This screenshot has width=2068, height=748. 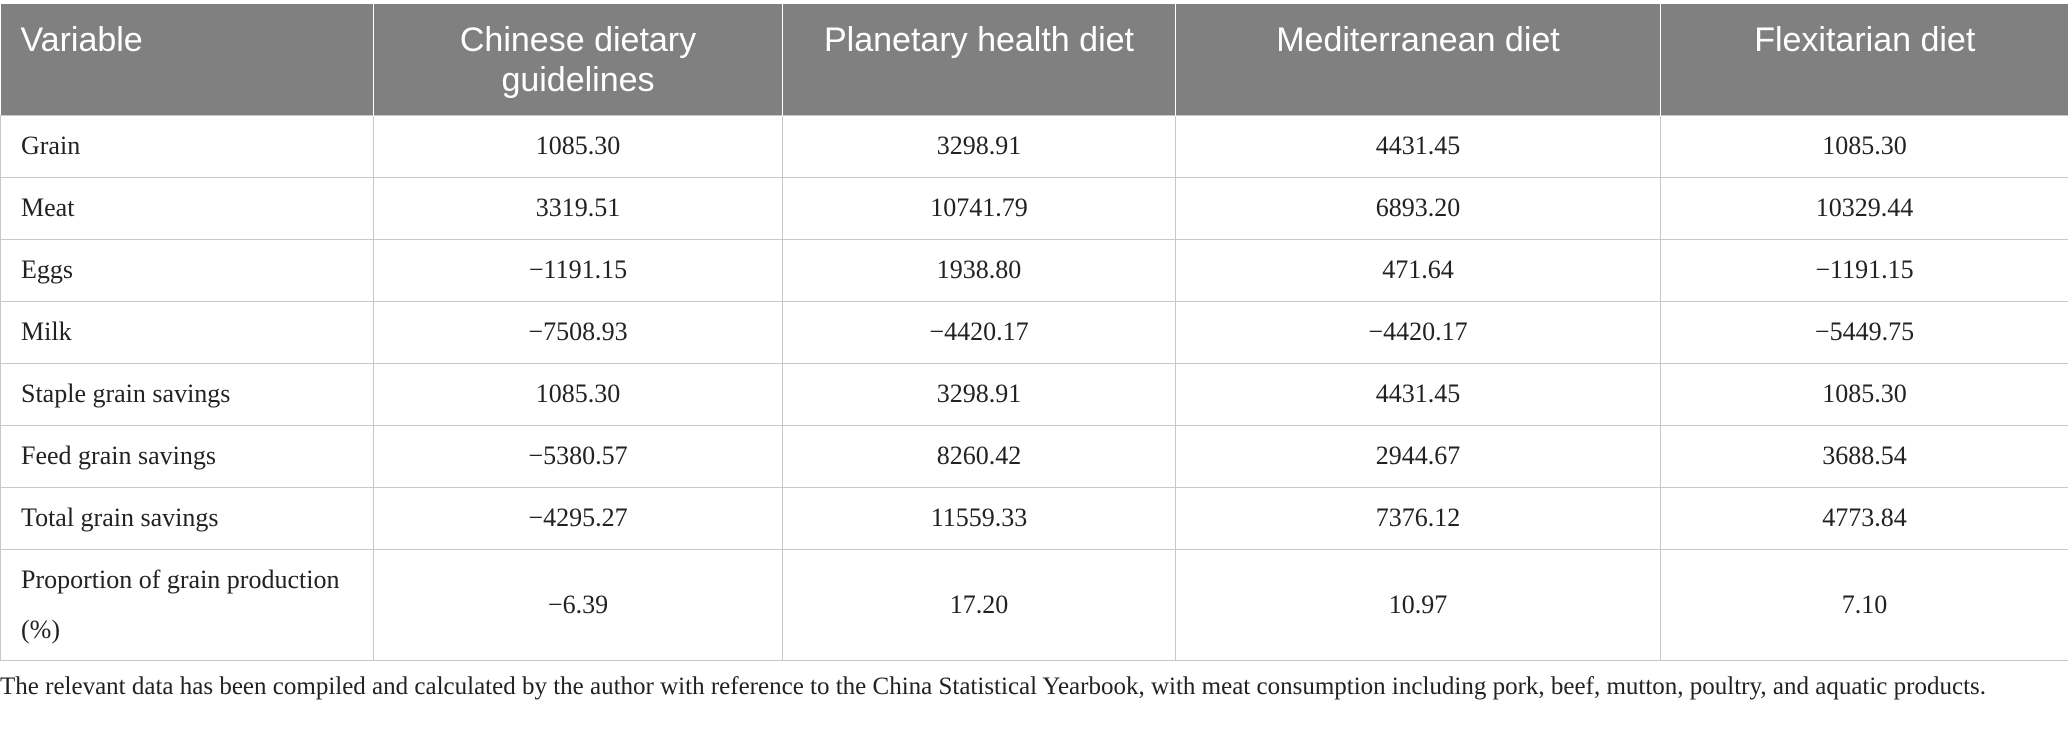 What do you see at coordinates (187, 604) in the screenshot?
I see `row-label: Proportion of grain production (%)` at bounding box center [187, 604].